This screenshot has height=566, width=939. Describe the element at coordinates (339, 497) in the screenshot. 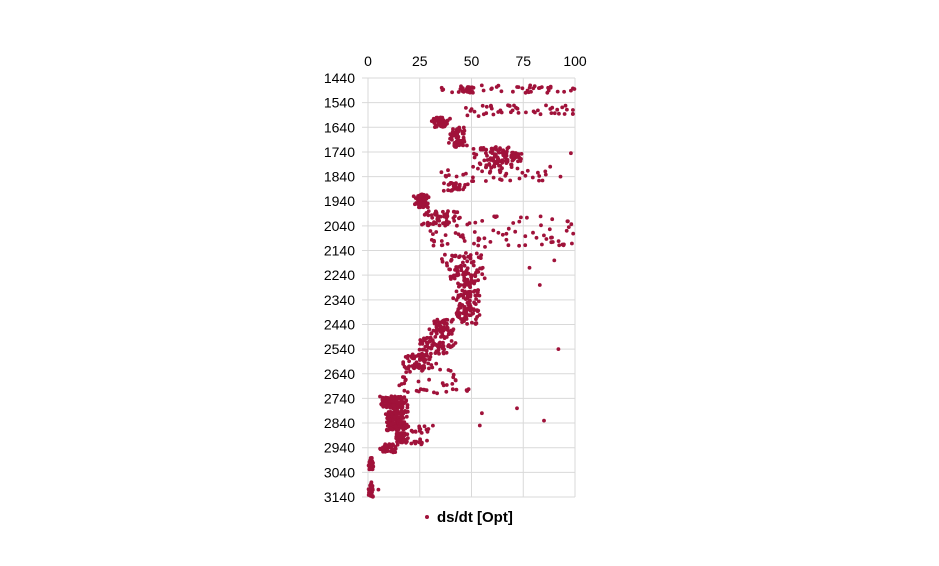

I see `y-tick-label: 3140` at that location.